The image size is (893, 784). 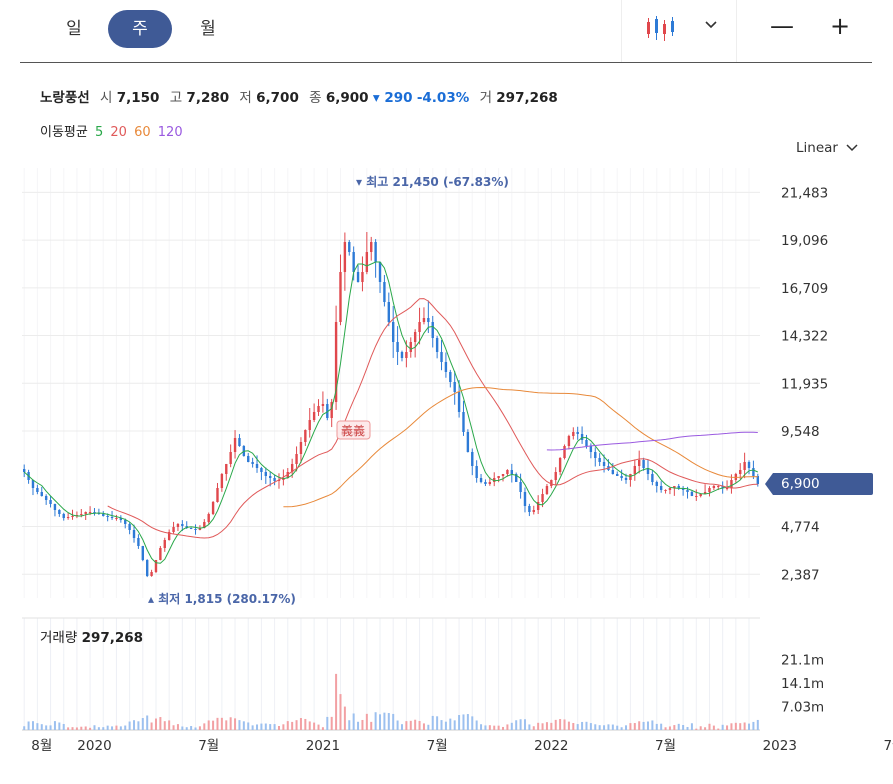 What do you see at coordinates (736, 31) in the screenshot?
I see `toolbar-divider` at bounding box center [736, 31].